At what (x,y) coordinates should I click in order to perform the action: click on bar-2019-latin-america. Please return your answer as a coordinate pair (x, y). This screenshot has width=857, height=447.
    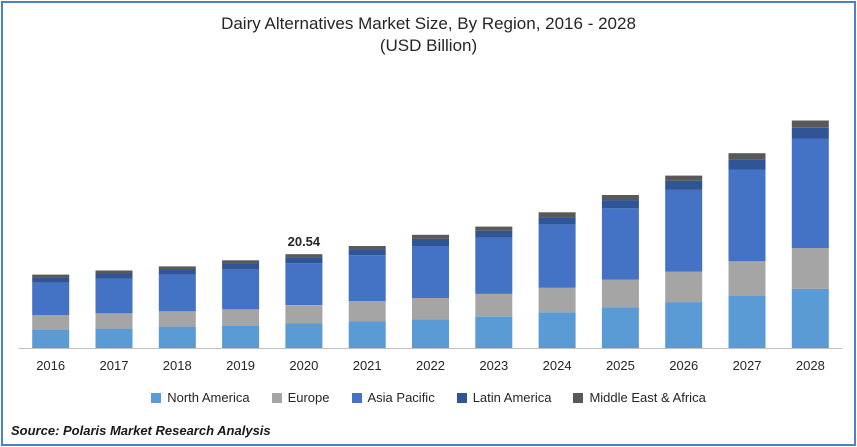
    Looking at the image, I should click on (241, 266).